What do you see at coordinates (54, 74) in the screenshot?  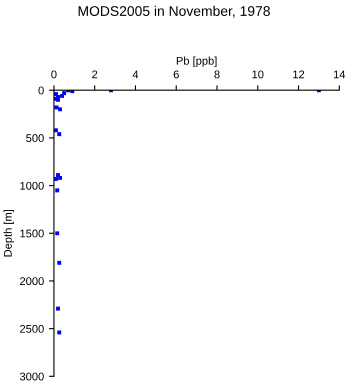 I see `x-tick-label: 0` at bounding box center [54, 74].